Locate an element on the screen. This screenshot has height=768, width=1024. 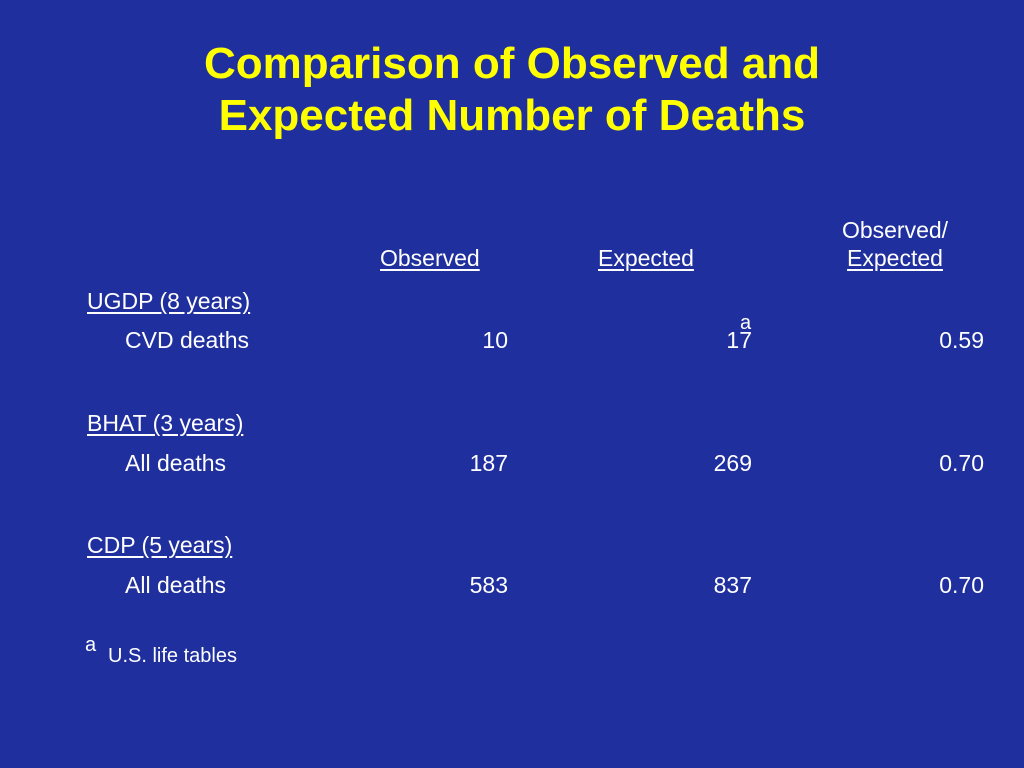
row-label-bhat: All deaths is located at coordinates (176, 463).